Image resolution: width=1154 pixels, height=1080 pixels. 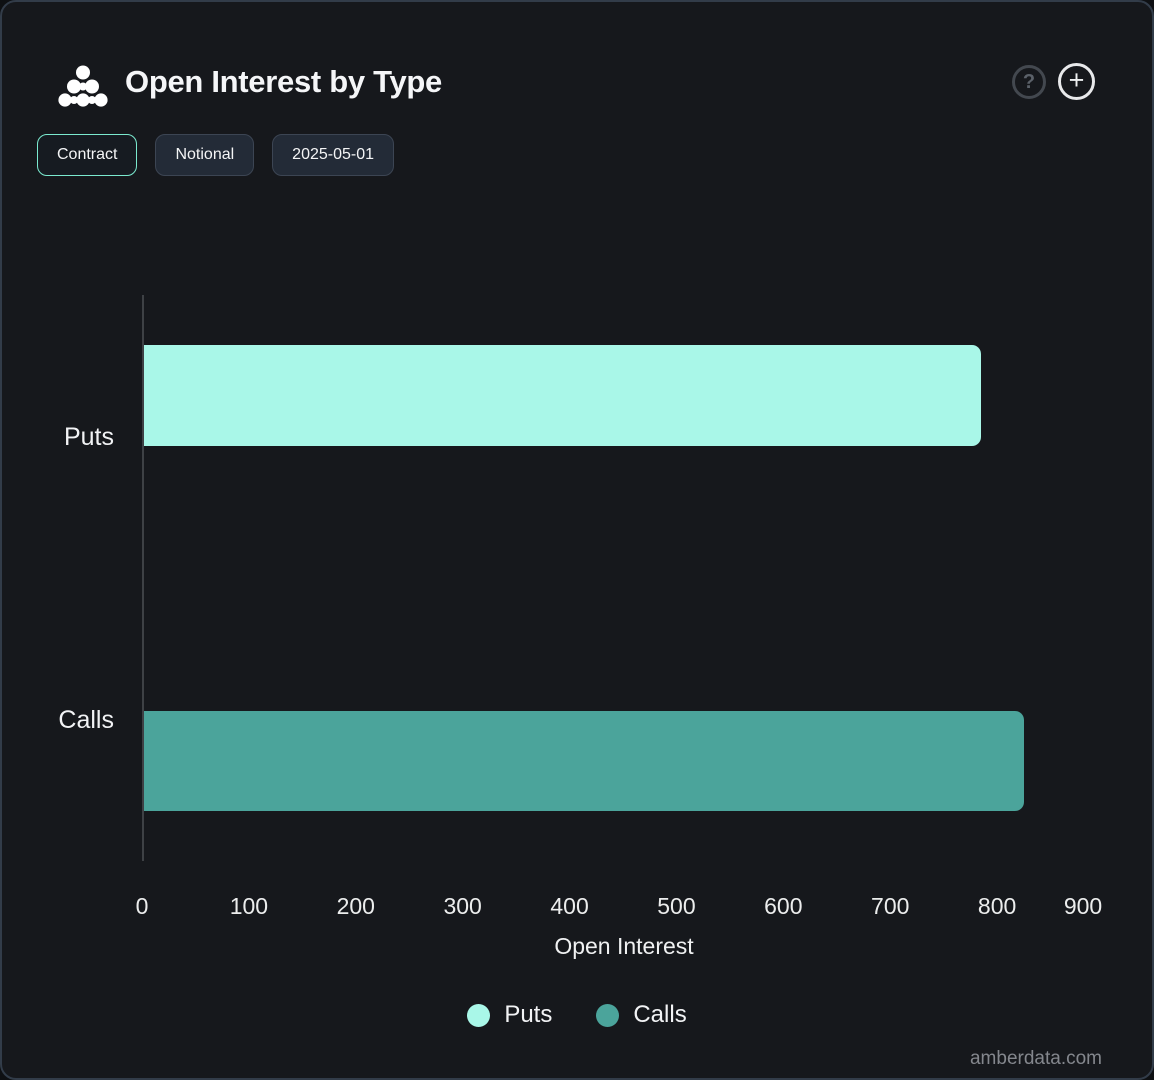 I want to click on x-axis-tick-label: 300, so click(x=462, y=906).